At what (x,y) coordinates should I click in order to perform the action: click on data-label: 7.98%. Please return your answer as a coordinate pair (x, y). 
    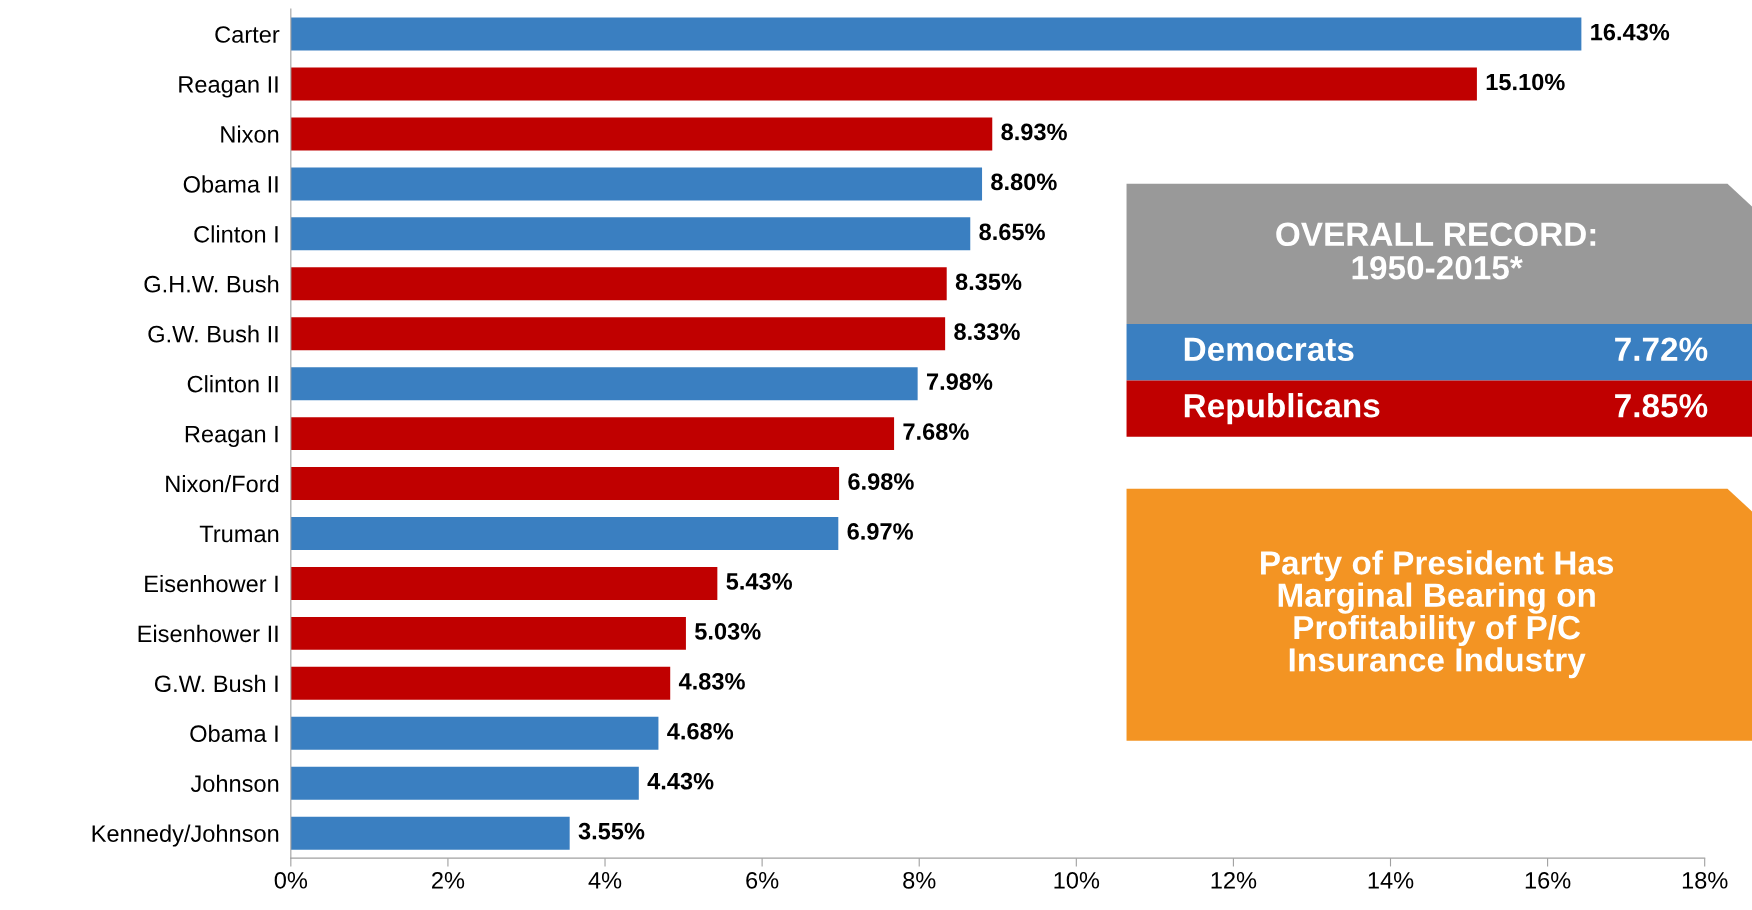
    Looking at the image, I should click on (959, 382).